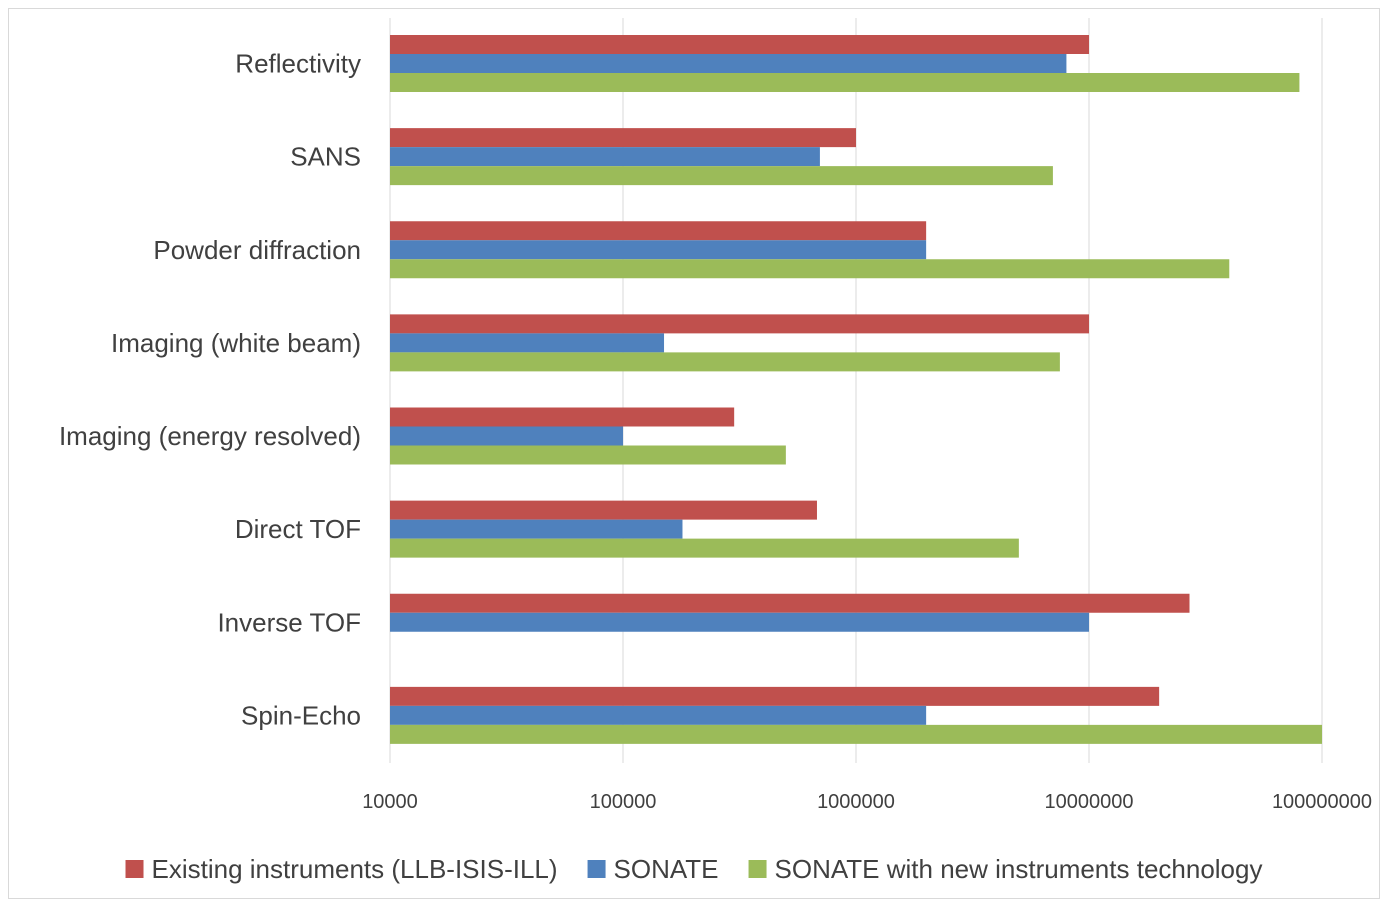 The height and width of the screenshot is (907, 1388). What do you see at coordinates (1089, 802) in the screenshot?
I see `x-tick-label: 10000000` at bounding box center [1089, 802].